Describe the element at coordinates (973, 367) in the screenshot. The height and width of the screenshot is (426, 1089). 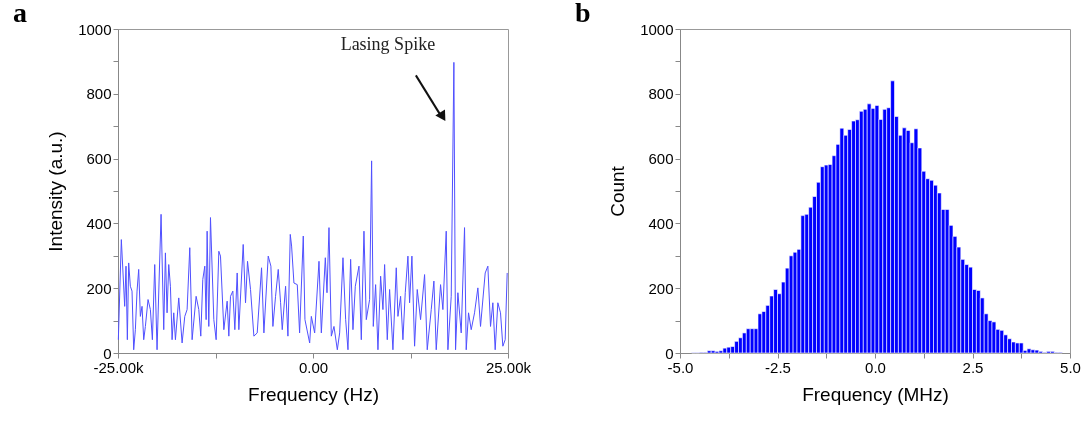
I see `x-tick-label: 2.5` at that location.